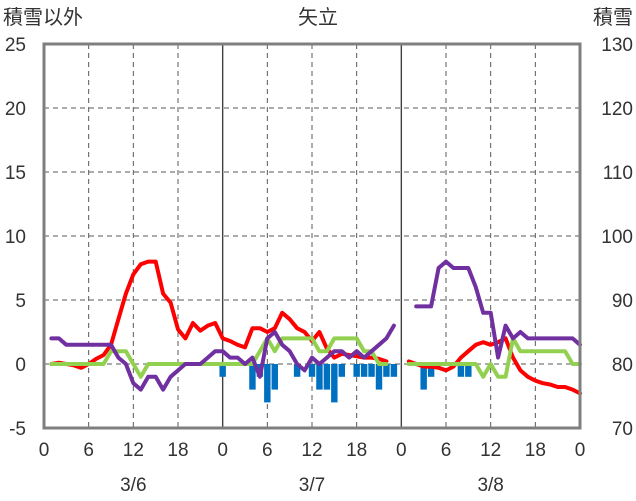 Image resolution: width=636 pixels, height=501 pixels. I want to click on y-tick-label-left: 5, so click(20, 301).